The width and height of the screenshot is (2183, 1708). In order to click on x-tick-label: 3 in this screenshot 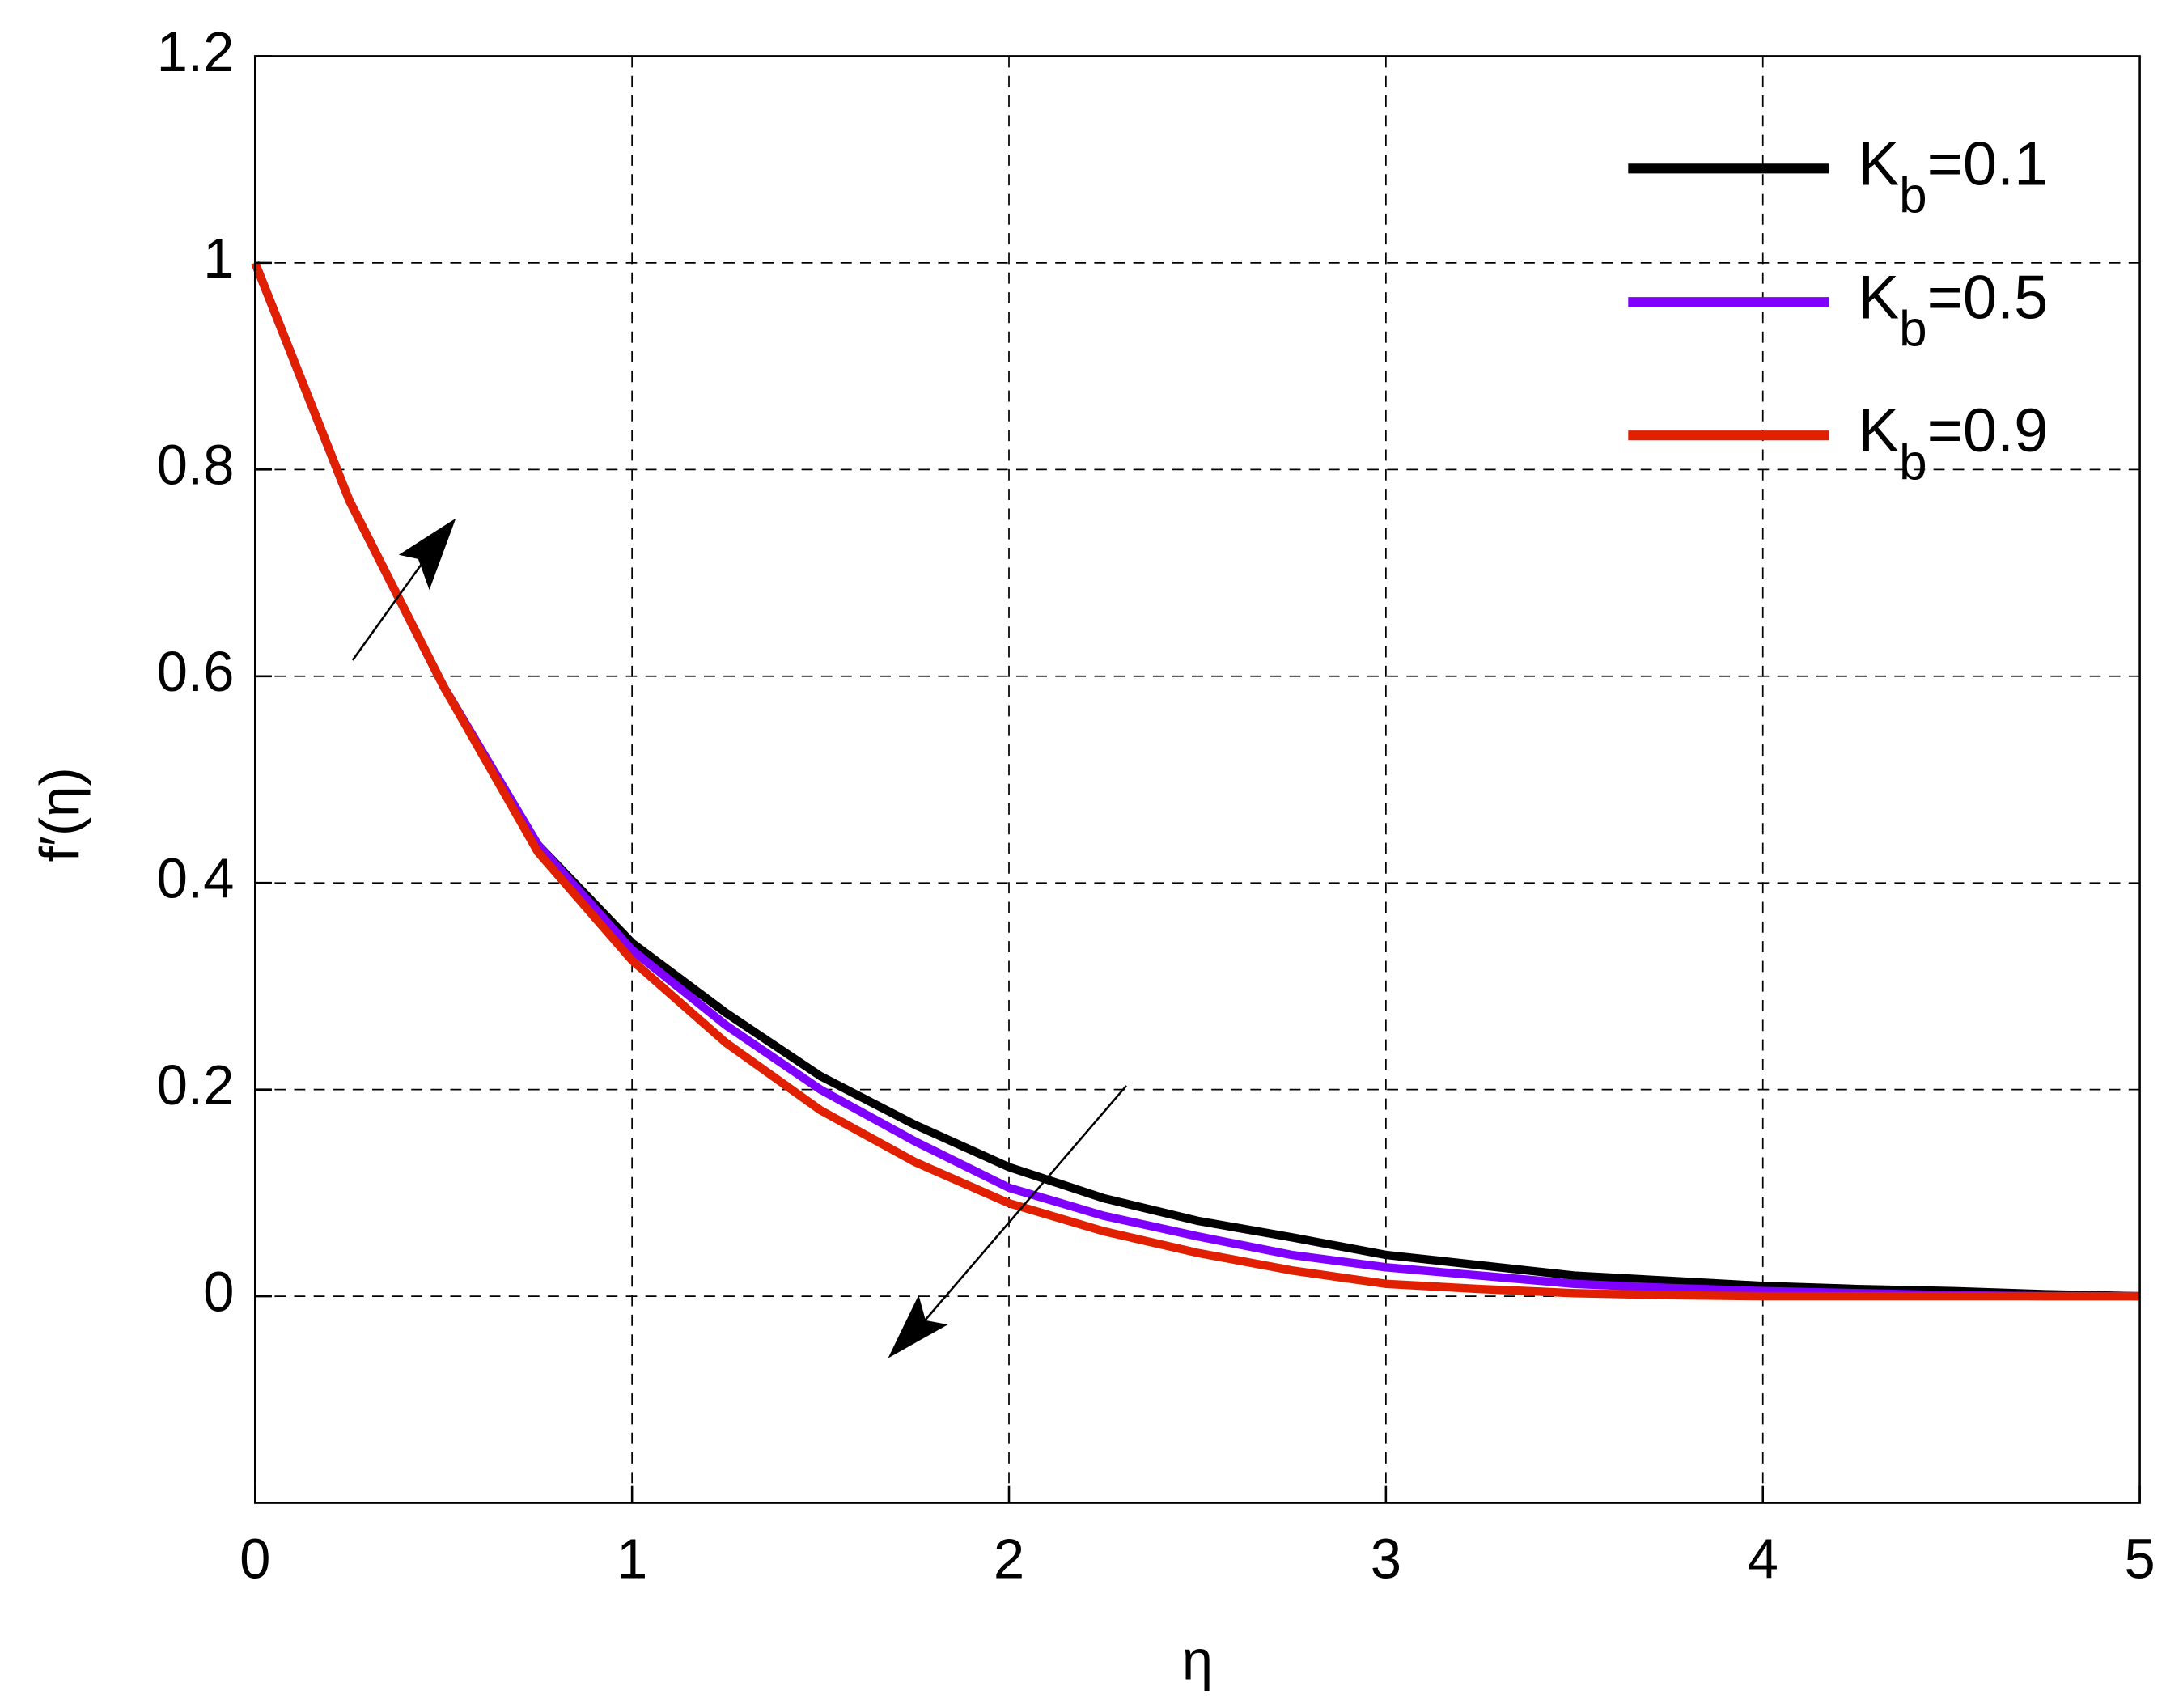, I will do `click(1386, 1558)`.